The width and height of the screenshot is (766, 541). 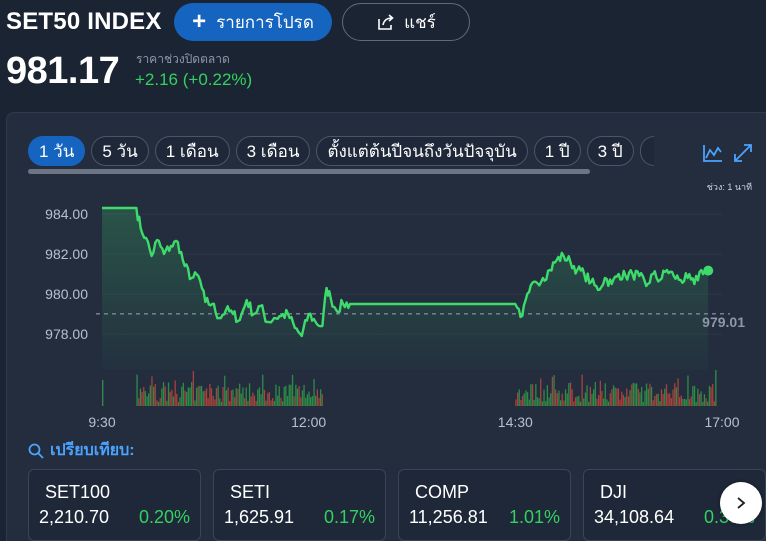 What do you see at coordinates (192, 151) in the screenshot?
I see `tab-1-month: 1 เดือน` at bounding box center [192, 151].